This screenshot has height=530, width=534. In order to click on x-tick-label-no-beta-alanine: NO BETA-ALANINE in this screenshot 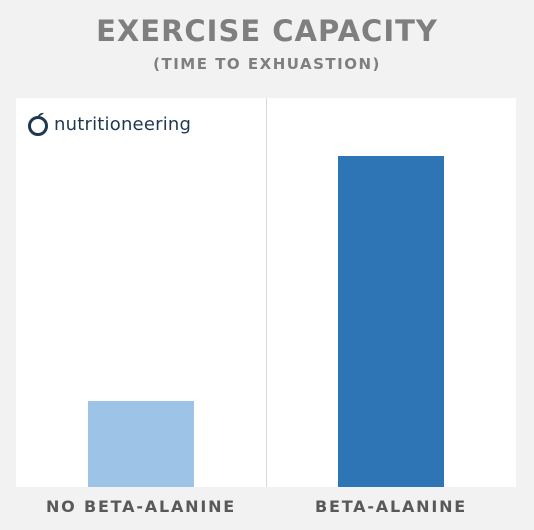, I will do `click(140, 506)`.